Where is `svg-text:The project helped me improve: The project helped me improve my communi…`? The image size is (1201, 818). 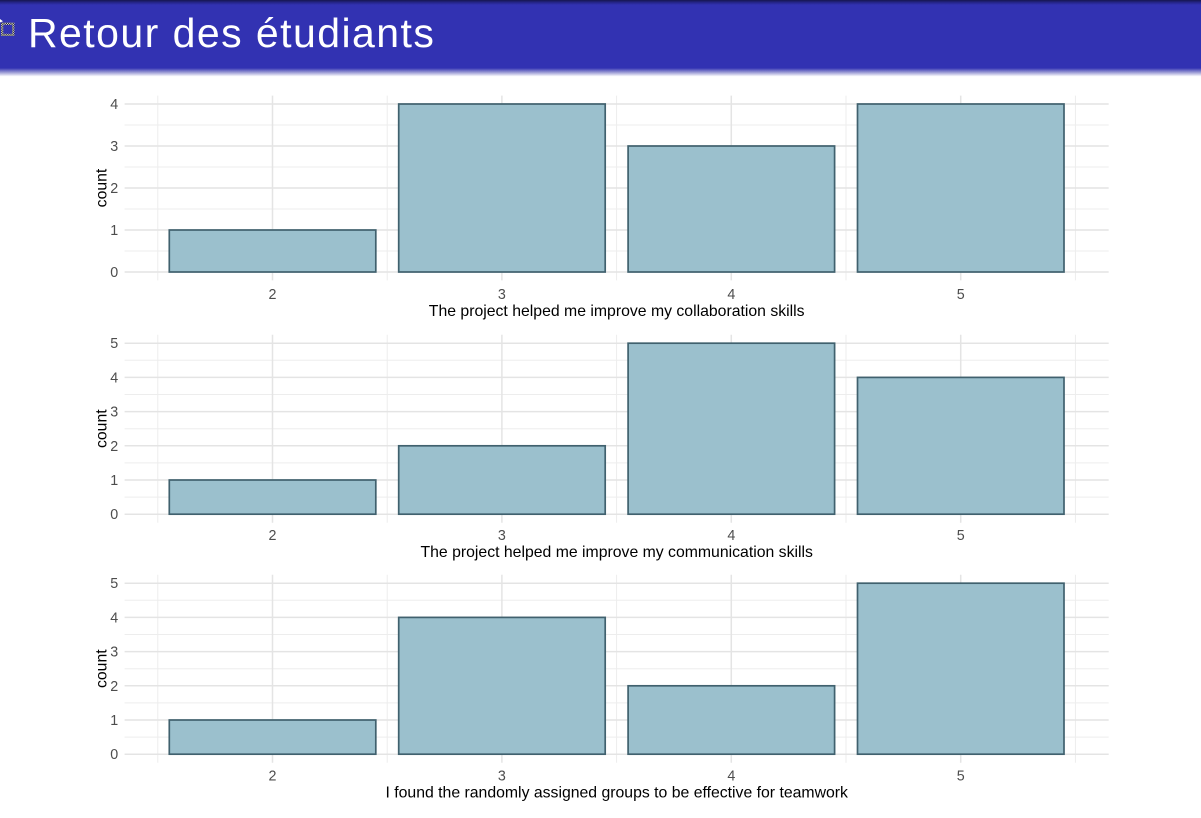
svg-text:The project helped me improve: The project helped me improve my communi… is located at coordinates (616, 552).